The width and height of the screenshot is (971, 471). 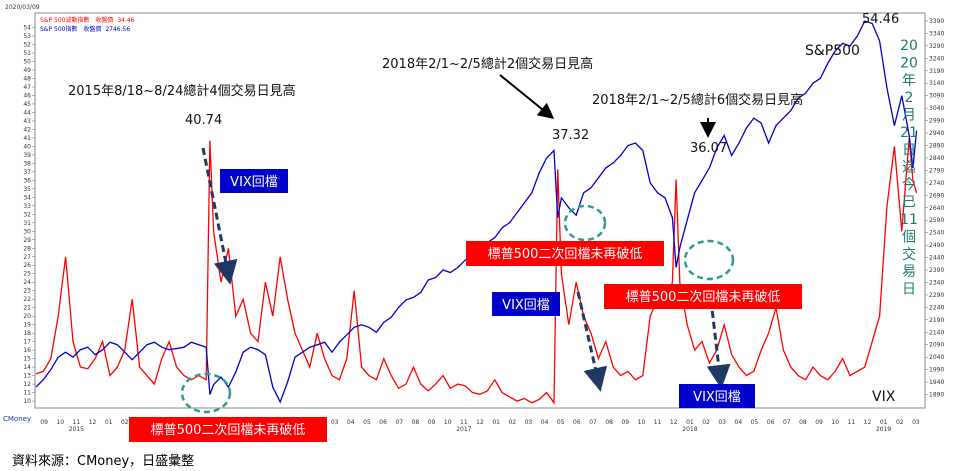 I want to click on right-tick-label: 3240, so click(x=936, y=58).